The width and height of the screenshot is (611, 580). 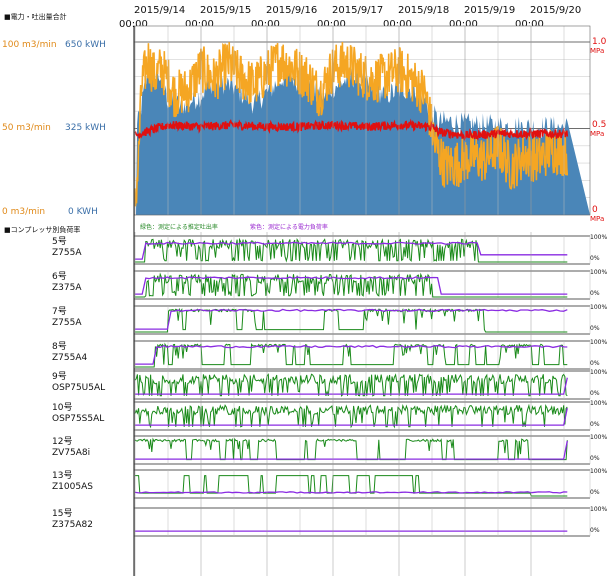 What do you see at coordinates (597, 51) in the screenshot?
I see `pressure-unit-1: MPa` at bounding box center [597, 51].